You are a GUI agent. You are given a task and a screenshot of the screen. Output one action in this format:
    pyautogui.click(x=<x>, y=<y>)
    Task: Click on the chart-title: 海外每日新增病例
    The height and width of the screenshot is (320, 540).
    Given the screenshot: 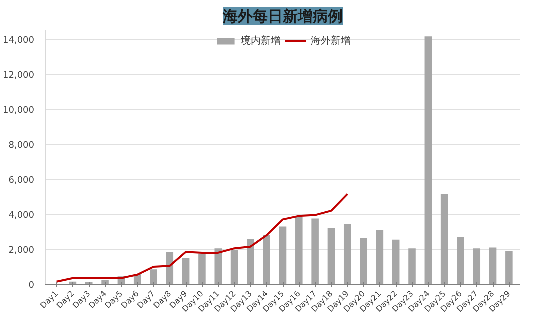 What is the action you would take?
    pyautogui.click(x=282, y=17)
    